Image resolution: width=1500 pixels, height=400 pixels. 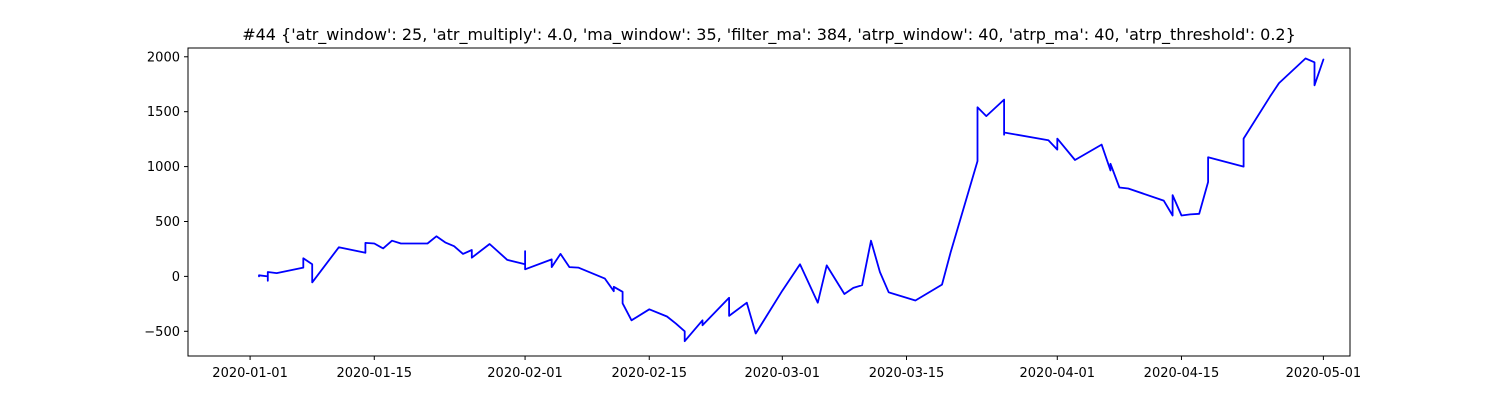 What do you see at coordinates (907, 373) in the screenshot?
I see `x-tick-label: 2020-03-15` at bounding box center [907, 373].